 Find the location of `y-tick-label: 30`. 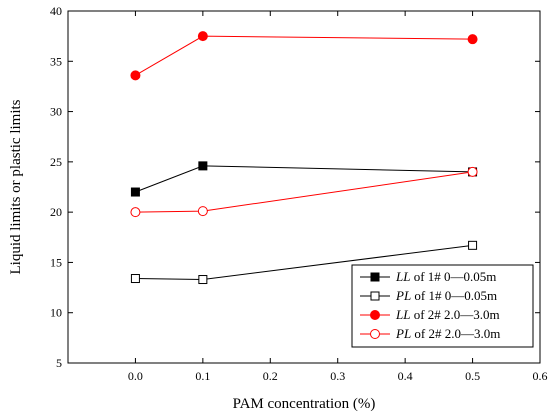

y-tick-label: 30 is located at coordinates (56, 112).